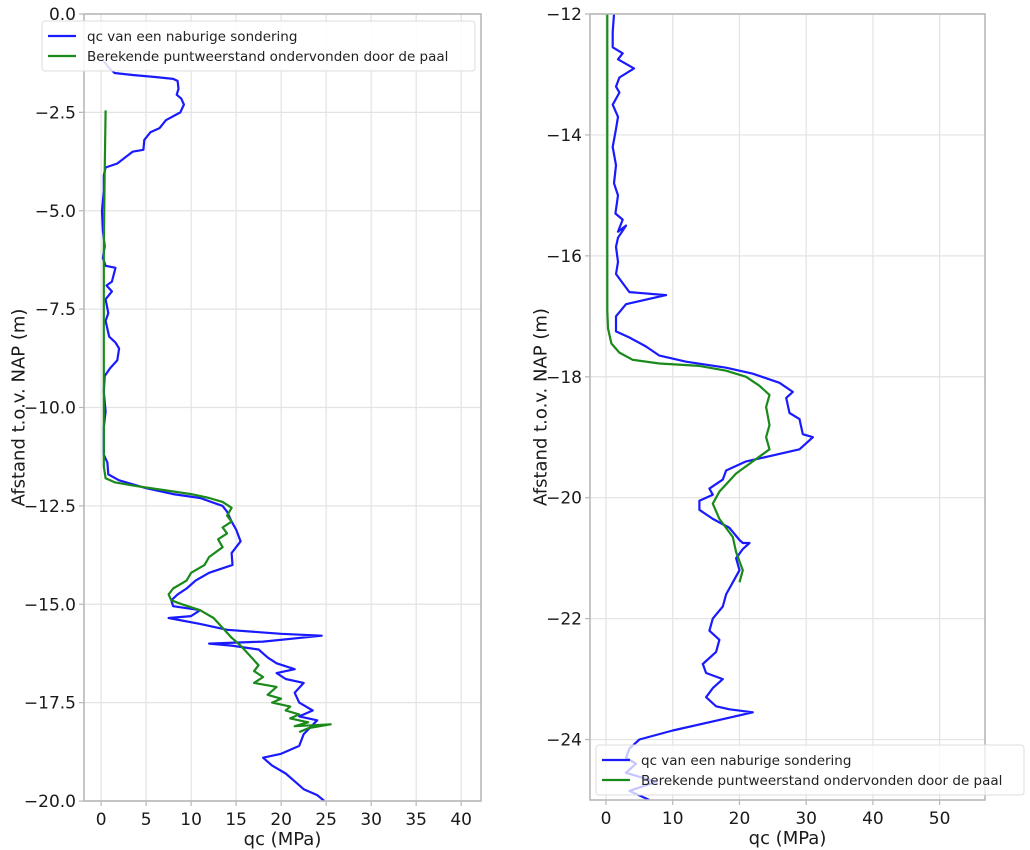  What do you see at coordinates (146, 820) in the screenshot?
I see `left-x-tick-label: 5` at bounding box center [146, 820].